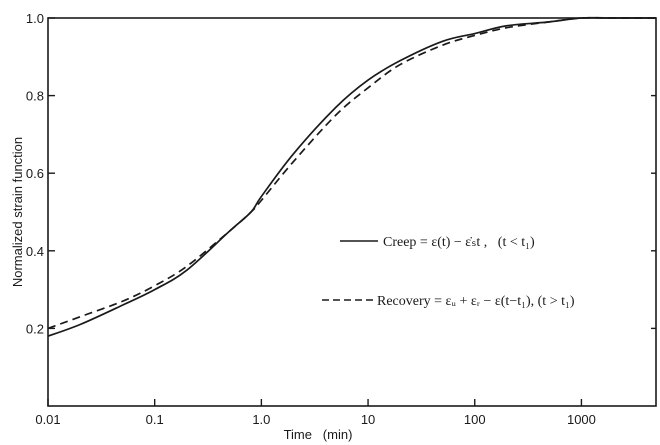 The height and width of the screenshot is (445, 660). What do you see at coordinates (476, 301) in the screenshot?
I see `legend-label-recovery: Recovery = εᵤ + εᵣ − ε(t−t₁), (t > t₁)` at bounding box center [476, 301].